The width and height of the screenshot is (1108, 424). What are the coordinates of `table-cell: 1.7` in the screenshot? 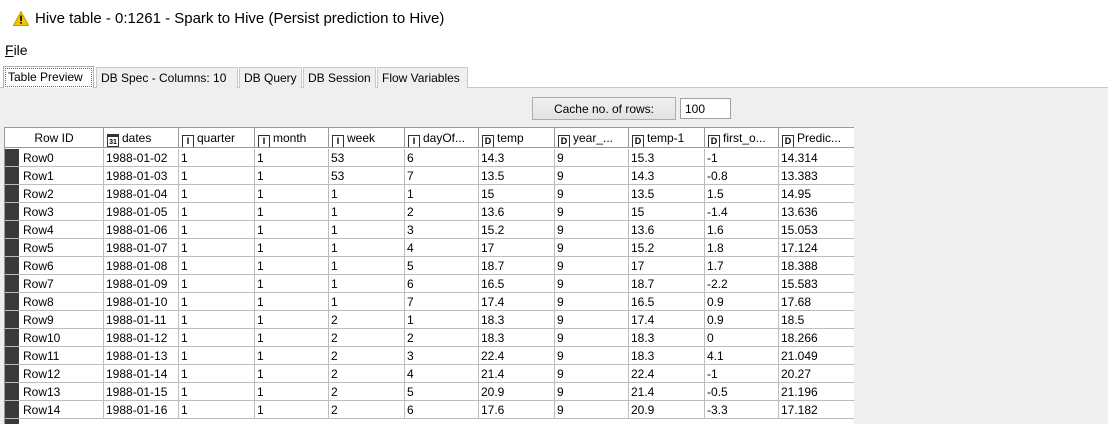 It's located at (742, 266).